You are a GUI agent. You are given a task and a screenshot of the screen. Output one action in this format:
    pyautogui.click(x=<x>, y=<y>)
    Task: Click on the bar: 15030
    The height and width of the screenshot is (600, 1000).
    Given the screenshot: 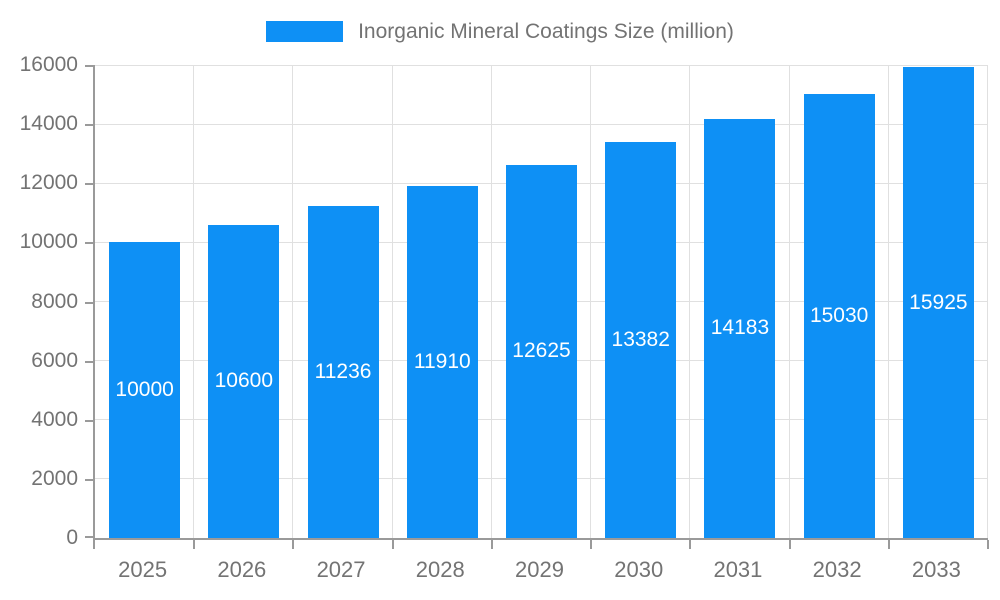 What is the action you would take?
    pyautogui.click(x=839, y=315)
    